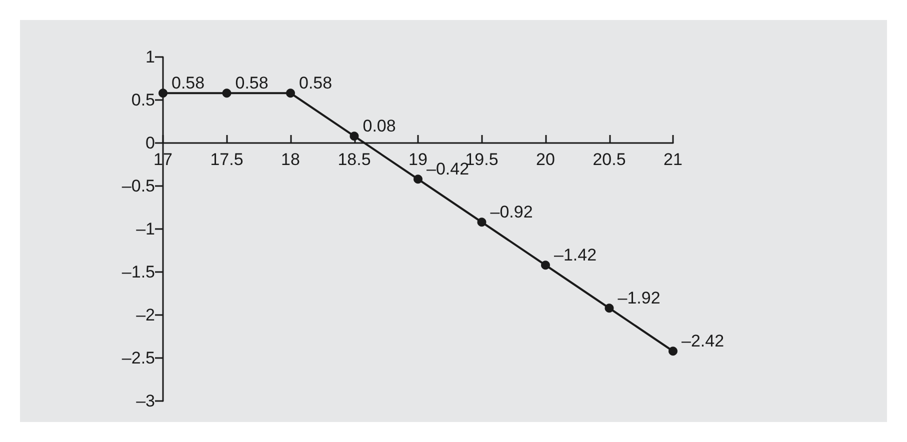  Describe the element at coordinates (545, 159) in the screenshot. I see `x-tick-label: 20` at that location.